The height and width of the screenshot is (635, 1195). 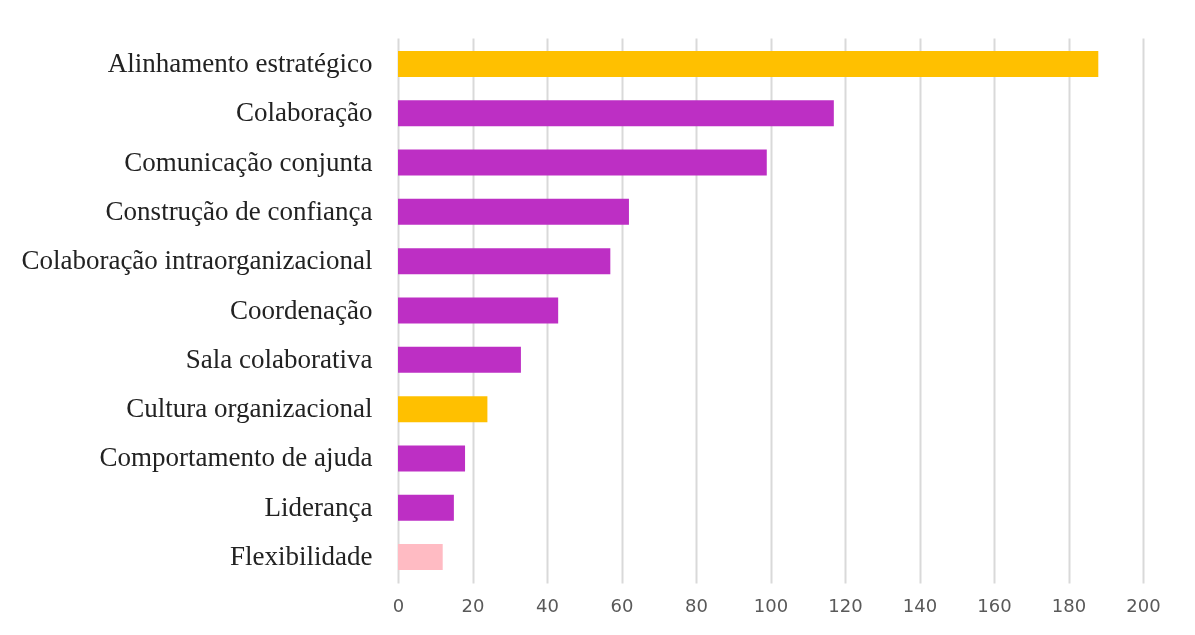 I want to click on x-tick-label: 120, so click(x=845, y=605).